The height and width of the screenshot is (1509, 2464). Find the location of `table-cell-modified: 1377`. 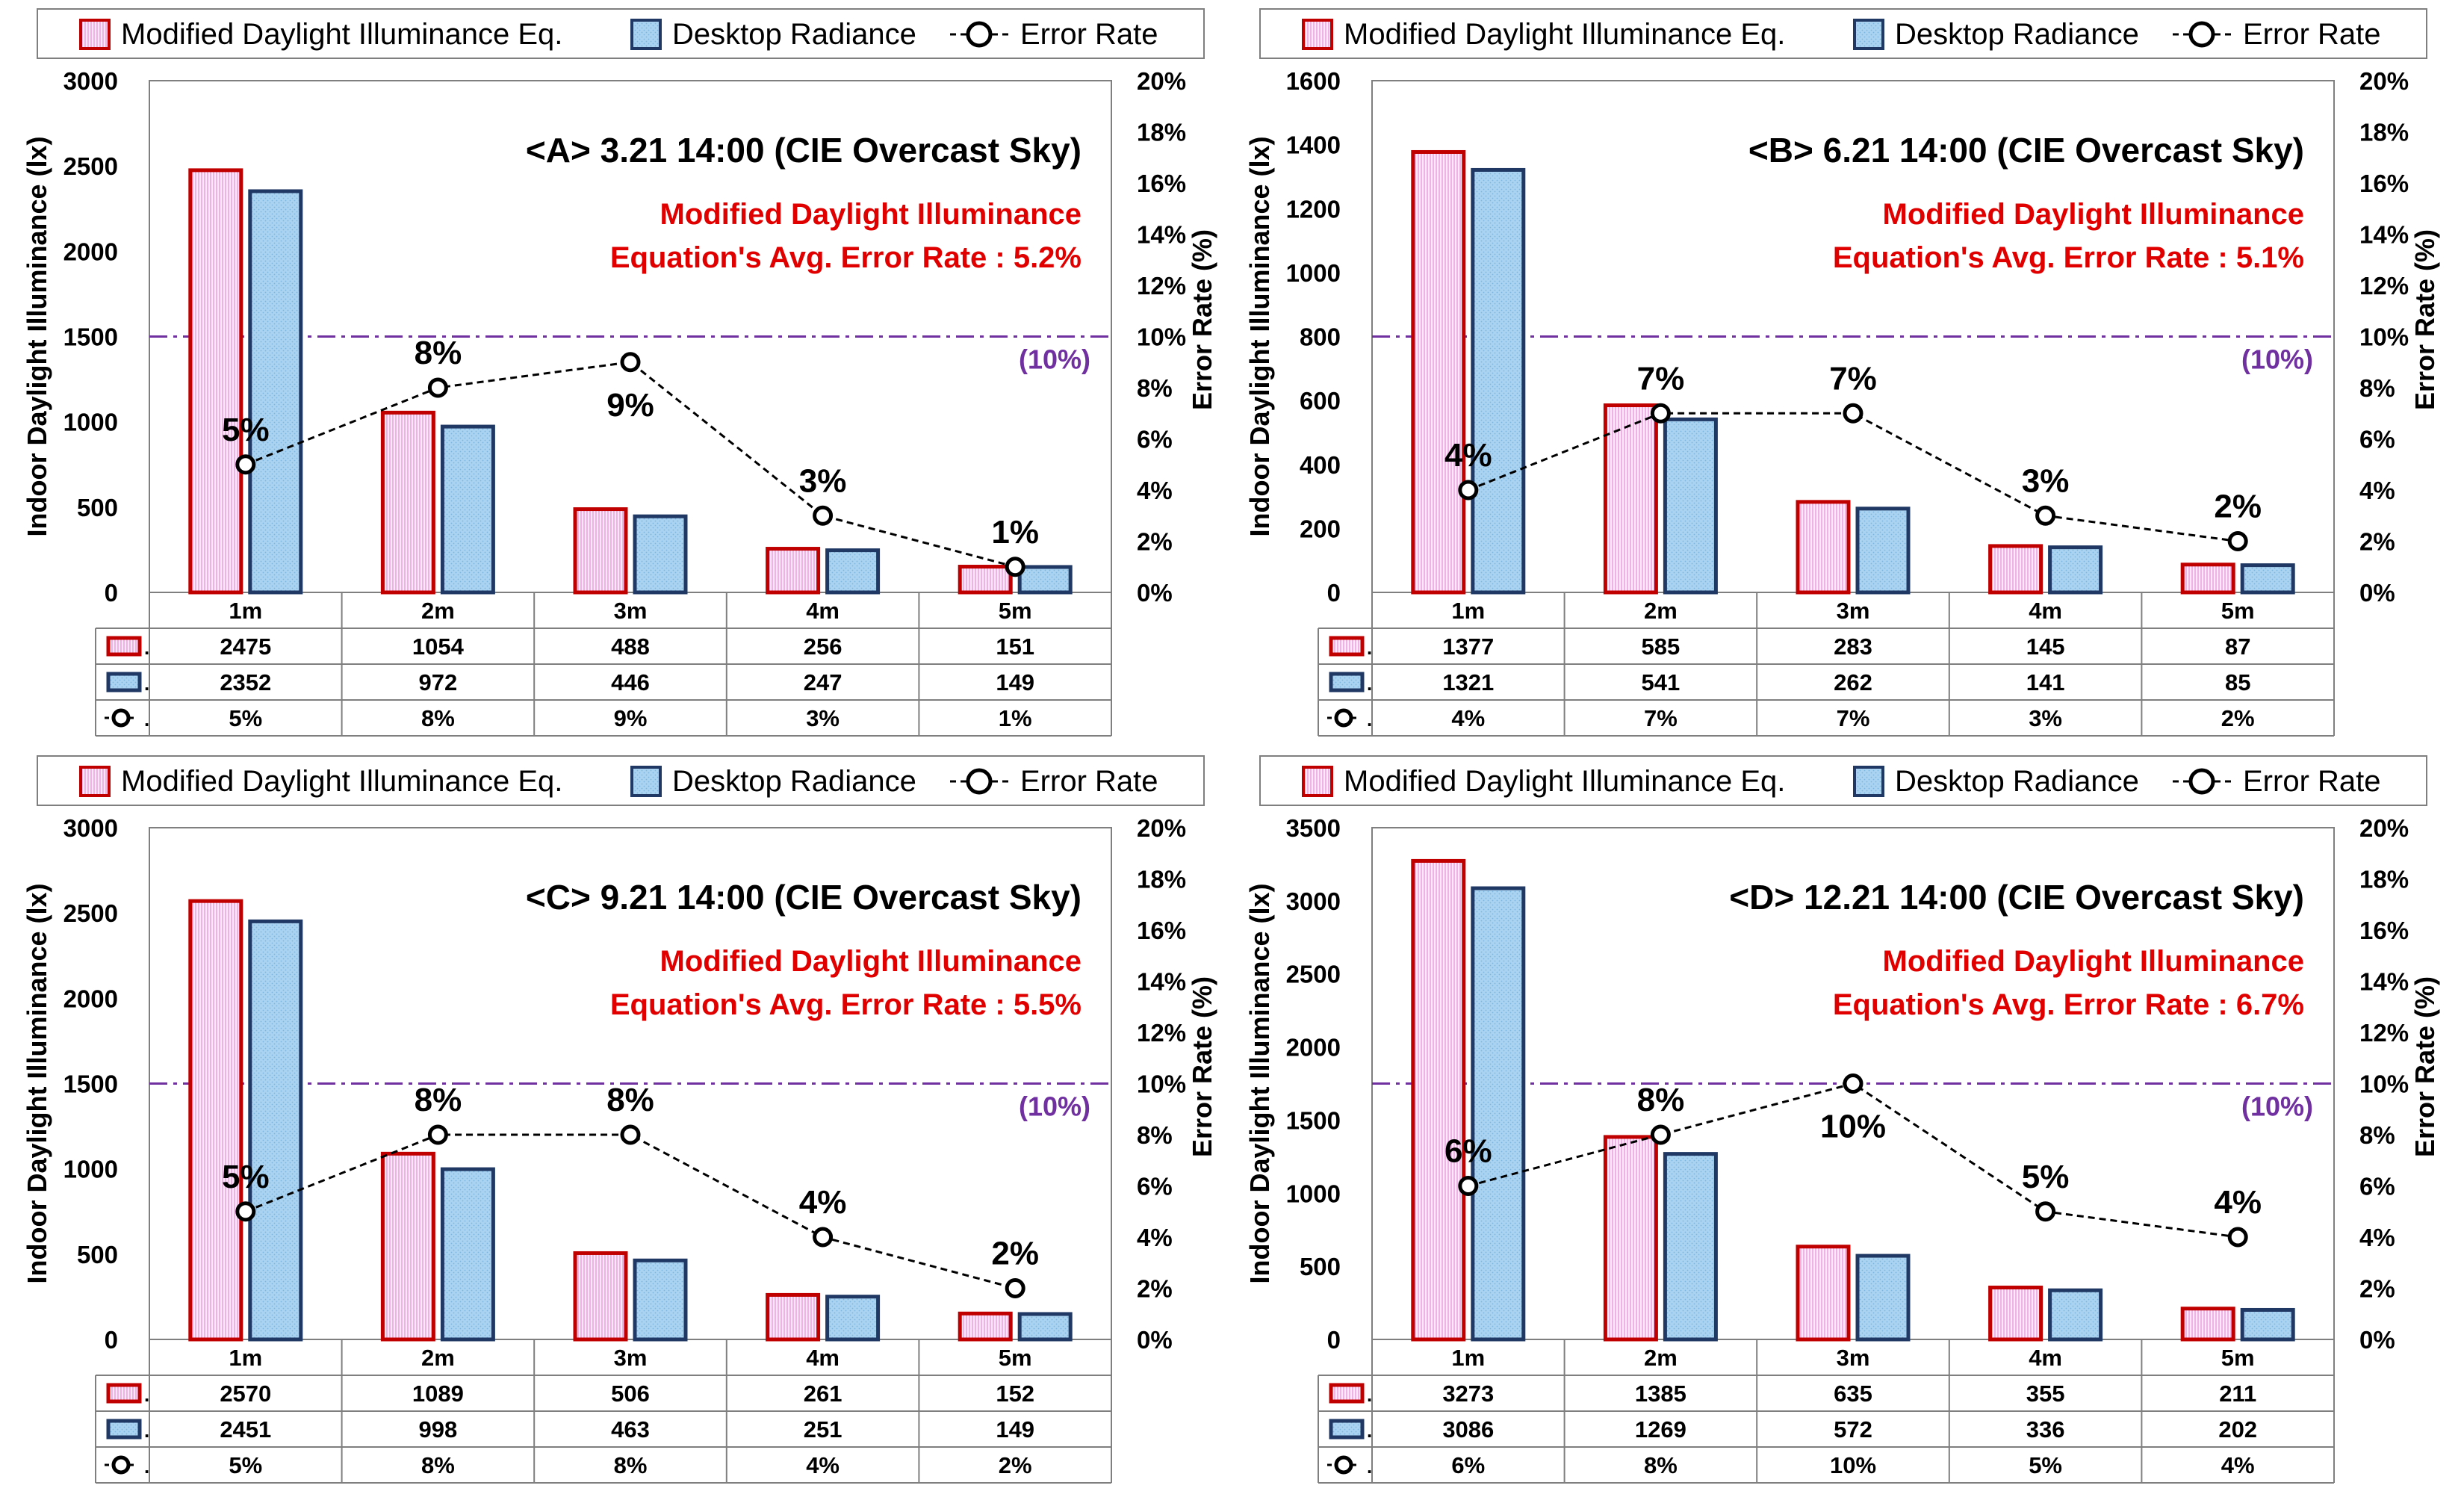

table-cell-modified: 1377 is located at coordinates (1468, 646).